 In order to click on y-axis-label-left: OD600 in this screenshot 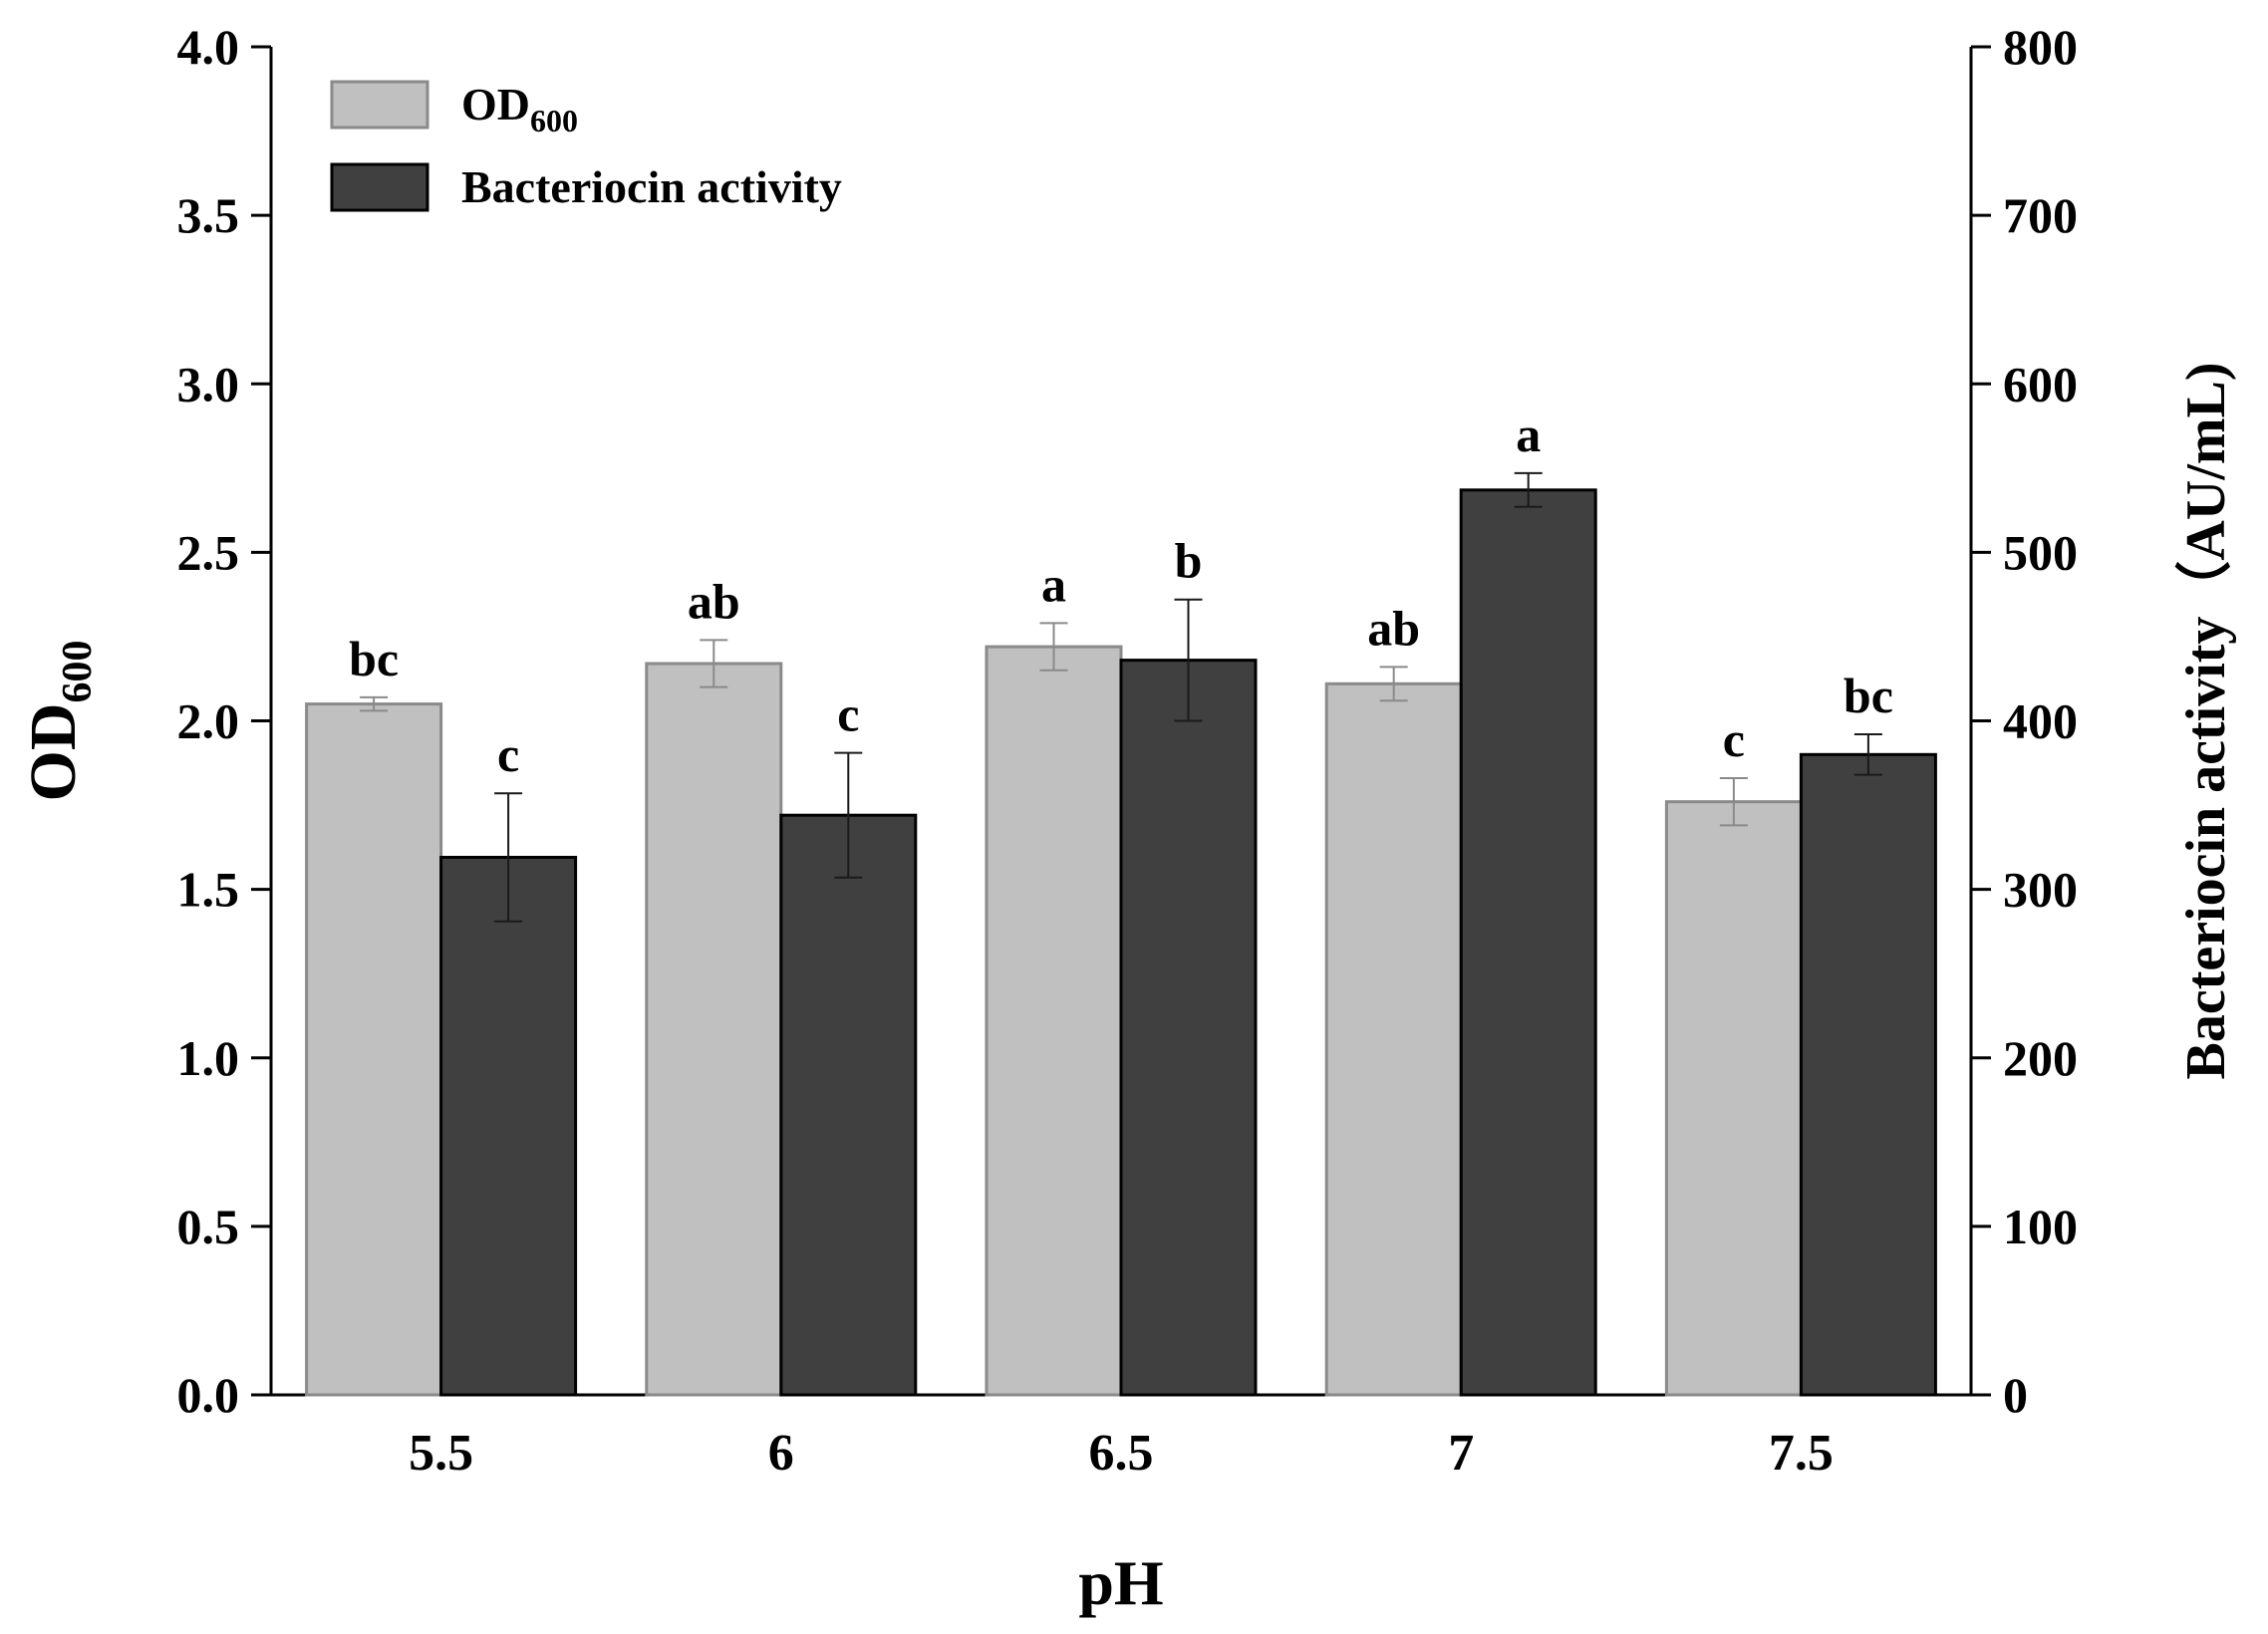, I will do `click(59, 721)`.